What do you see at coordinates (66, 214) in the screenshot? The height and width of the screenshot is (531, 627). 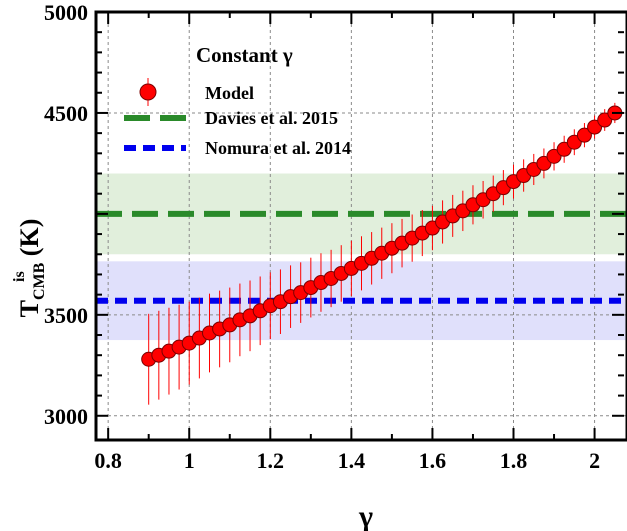 I see `y-tick-labels: 3000 3500 4500 5000` at bounding box center [66, 214].